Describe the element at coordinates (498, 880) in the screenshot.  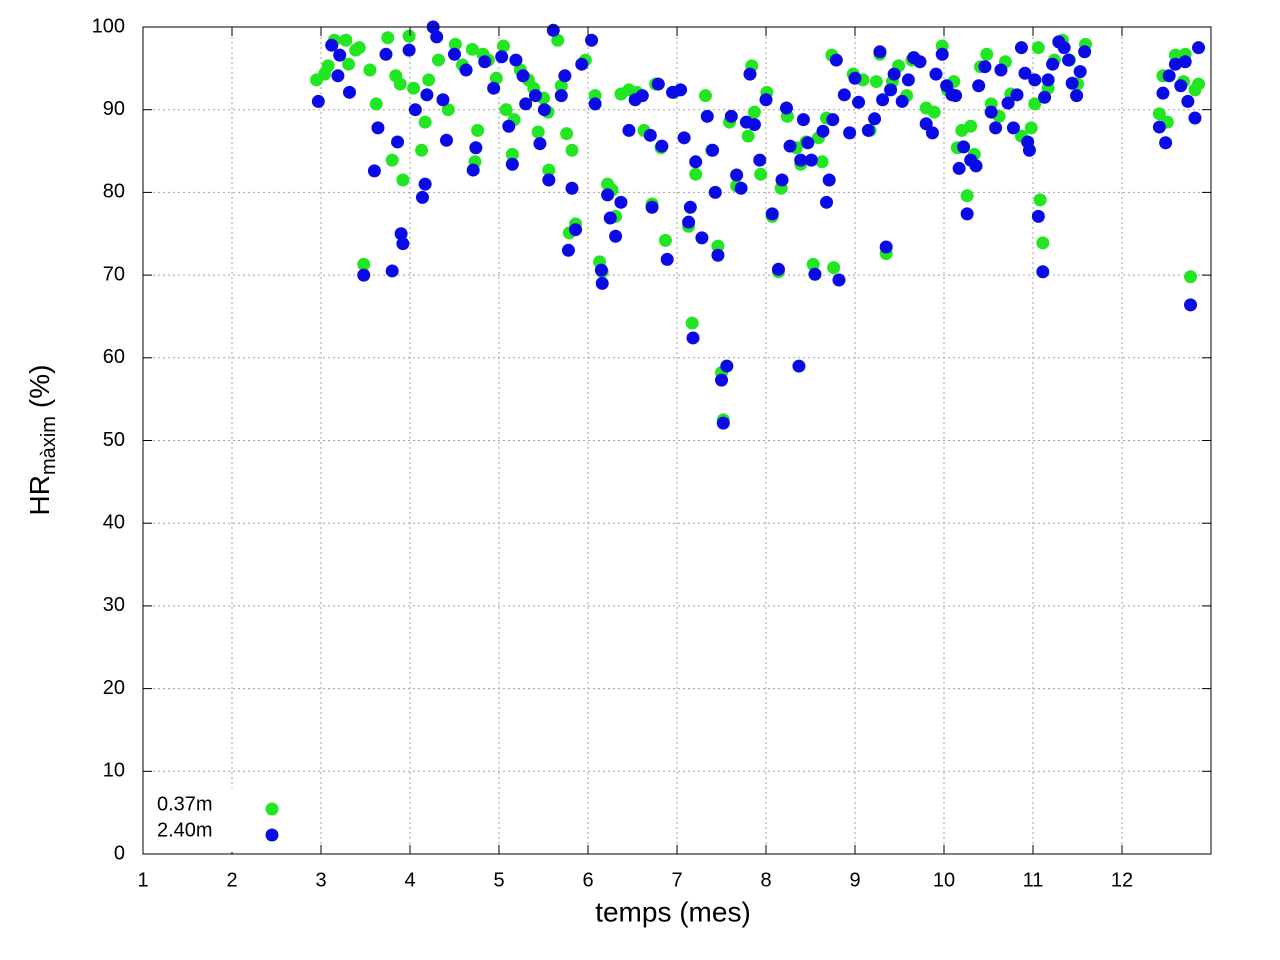
I see `x-tick-label: 5` at that location.